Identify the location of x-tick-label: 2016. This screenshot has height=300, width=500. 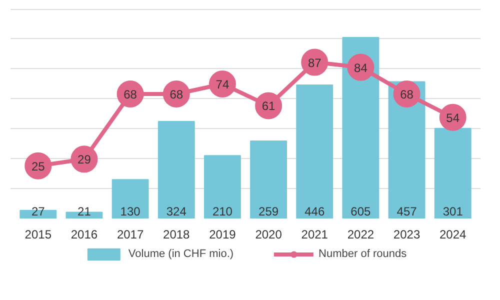
(84, 235).